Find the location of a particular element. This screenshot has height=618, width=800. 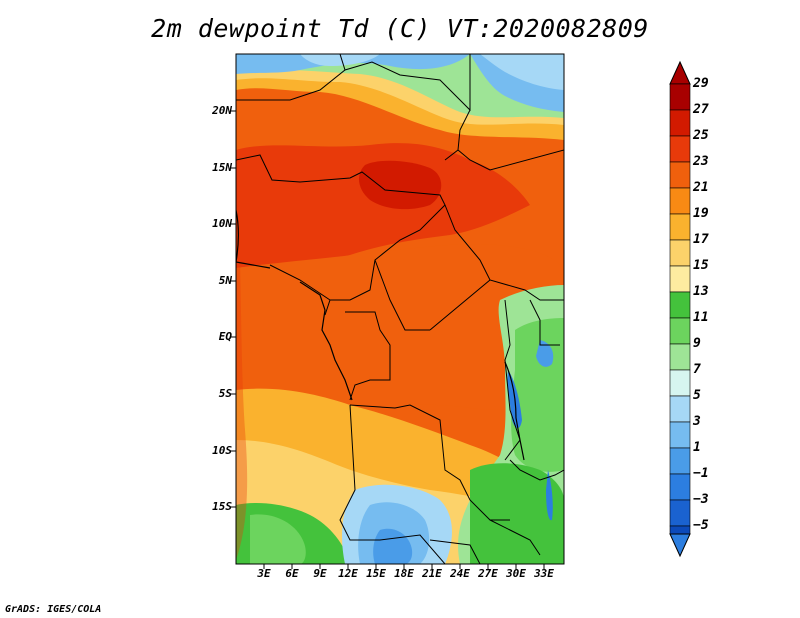

colorbar-label: 1 is located at coordinates (697, 447).